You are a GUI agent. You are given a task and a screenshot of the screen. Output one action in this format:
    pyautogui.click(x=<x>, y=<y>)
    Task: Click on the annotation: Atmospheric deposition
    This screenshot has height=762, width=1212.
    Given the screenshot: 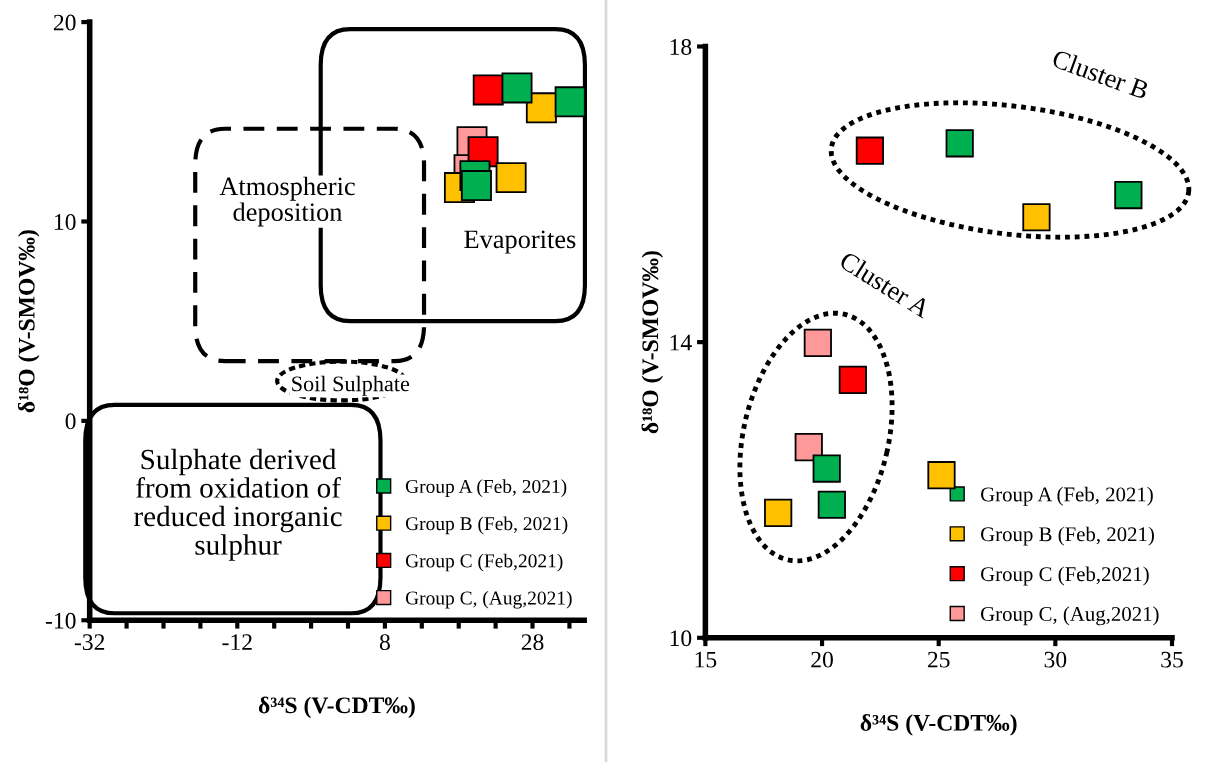 What is the action you would take?
    pyautogui.click(x=287, y=201)
    